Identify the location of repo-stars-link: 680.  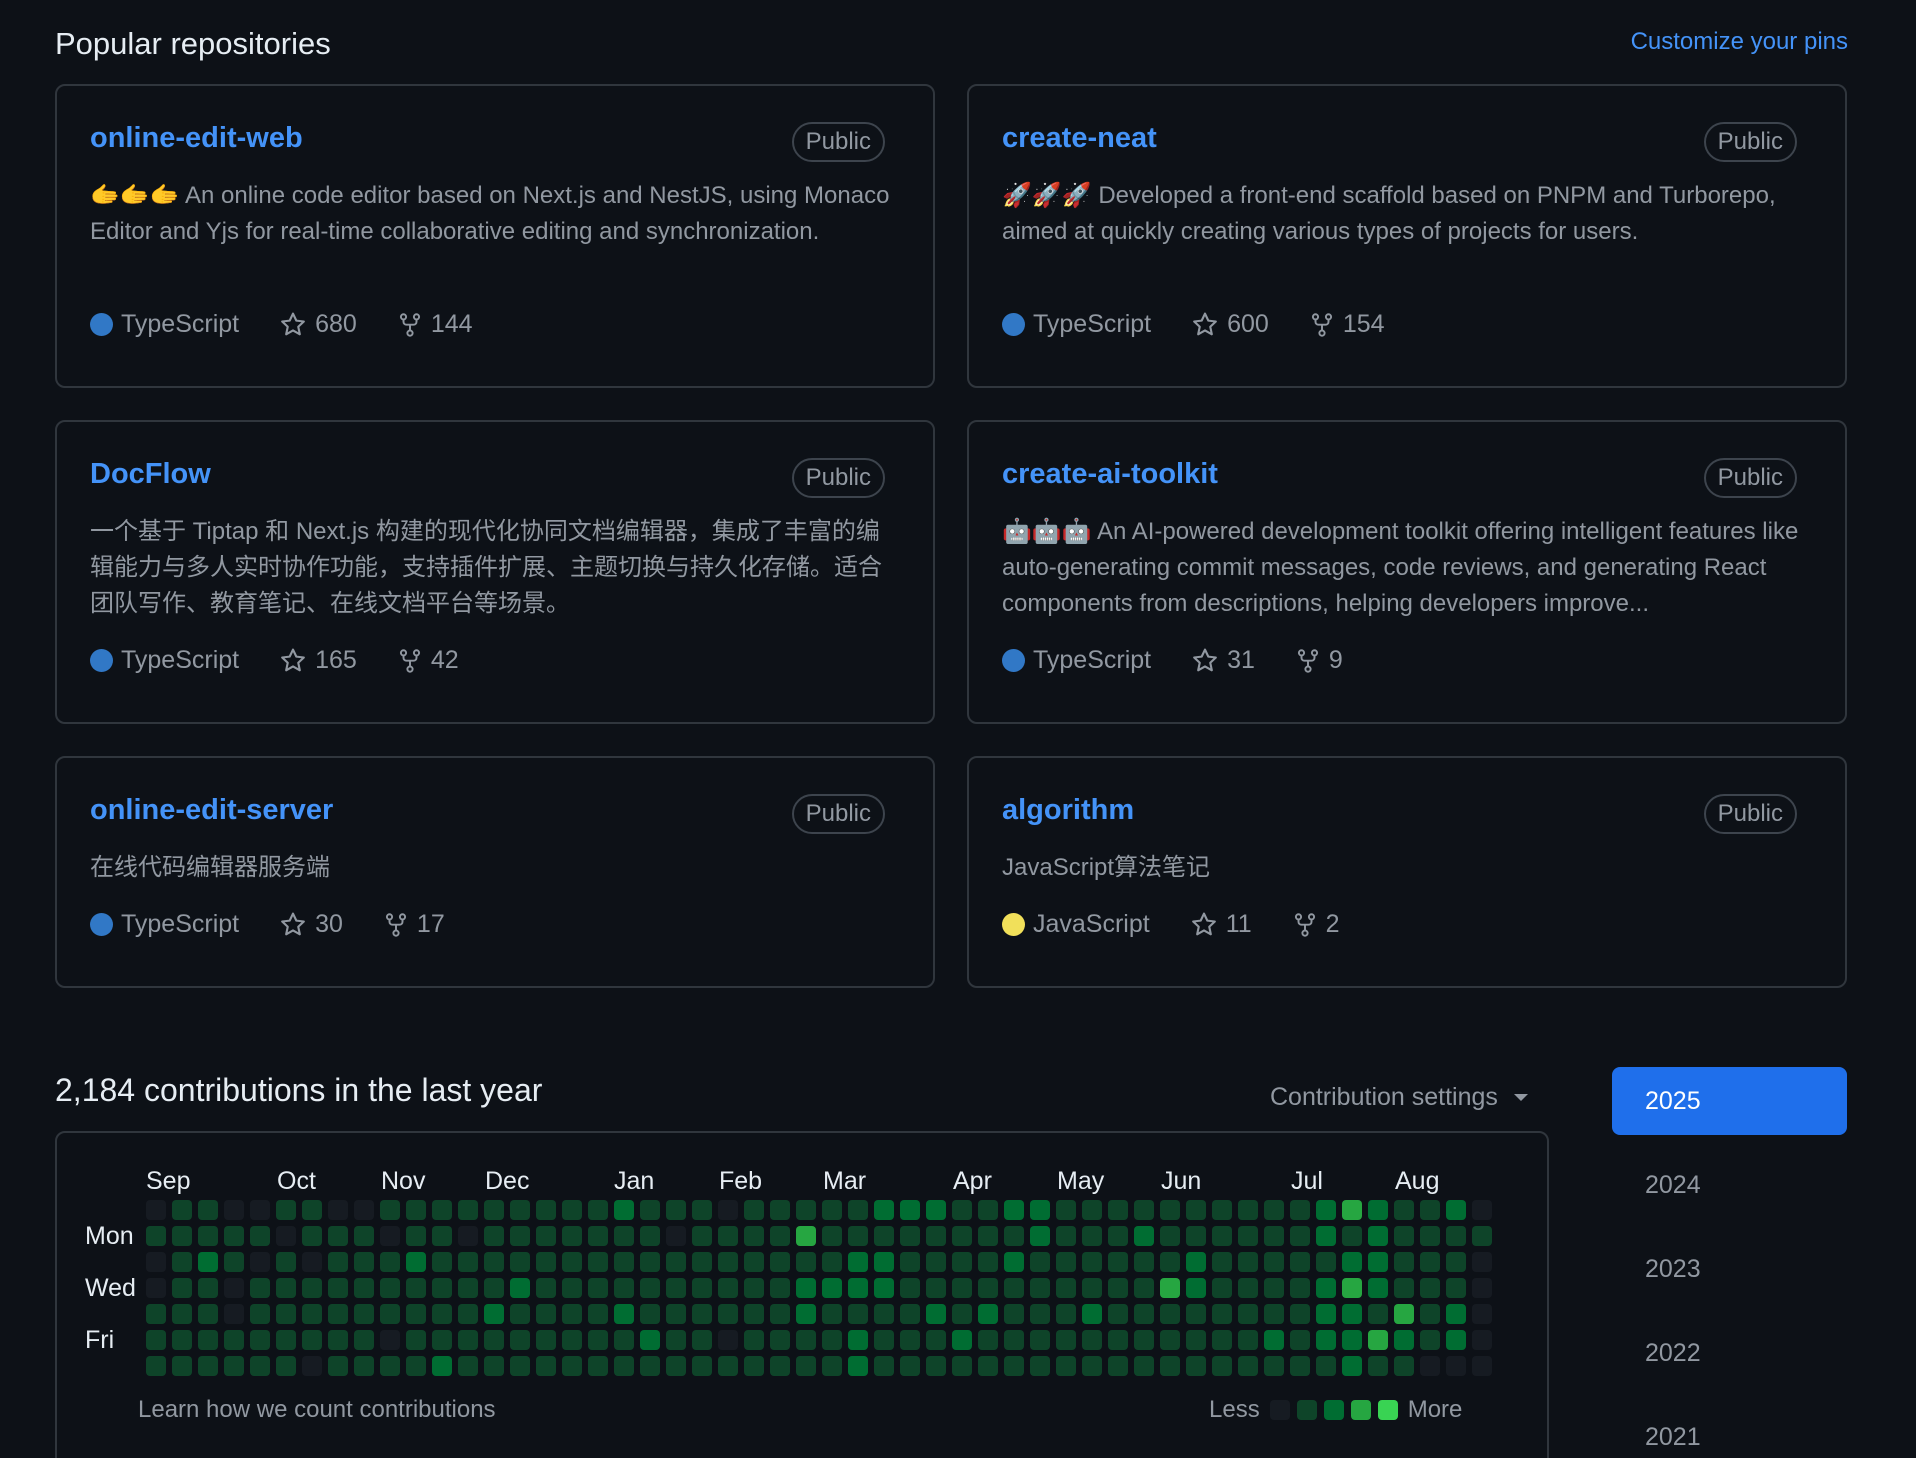
(318, 324).